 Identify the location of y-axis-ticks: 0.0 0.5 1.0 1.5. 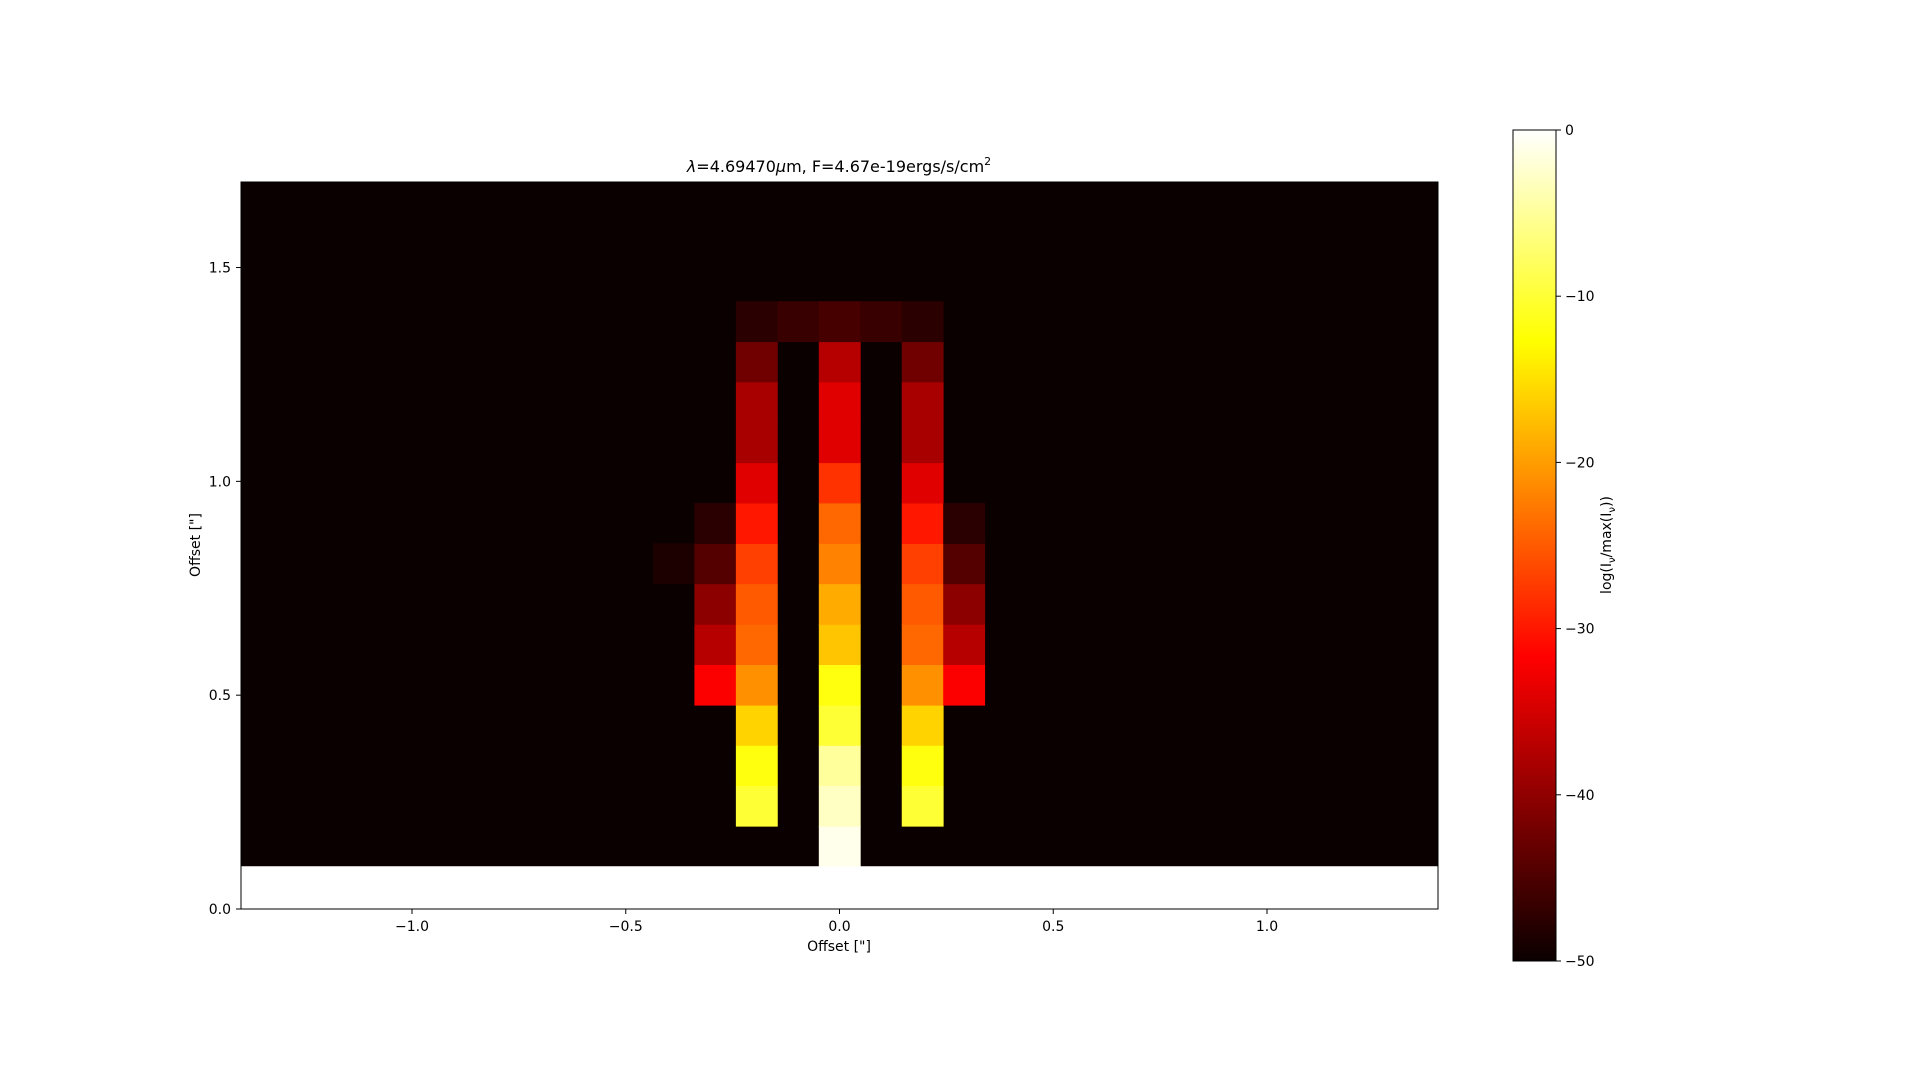
(225, 589).